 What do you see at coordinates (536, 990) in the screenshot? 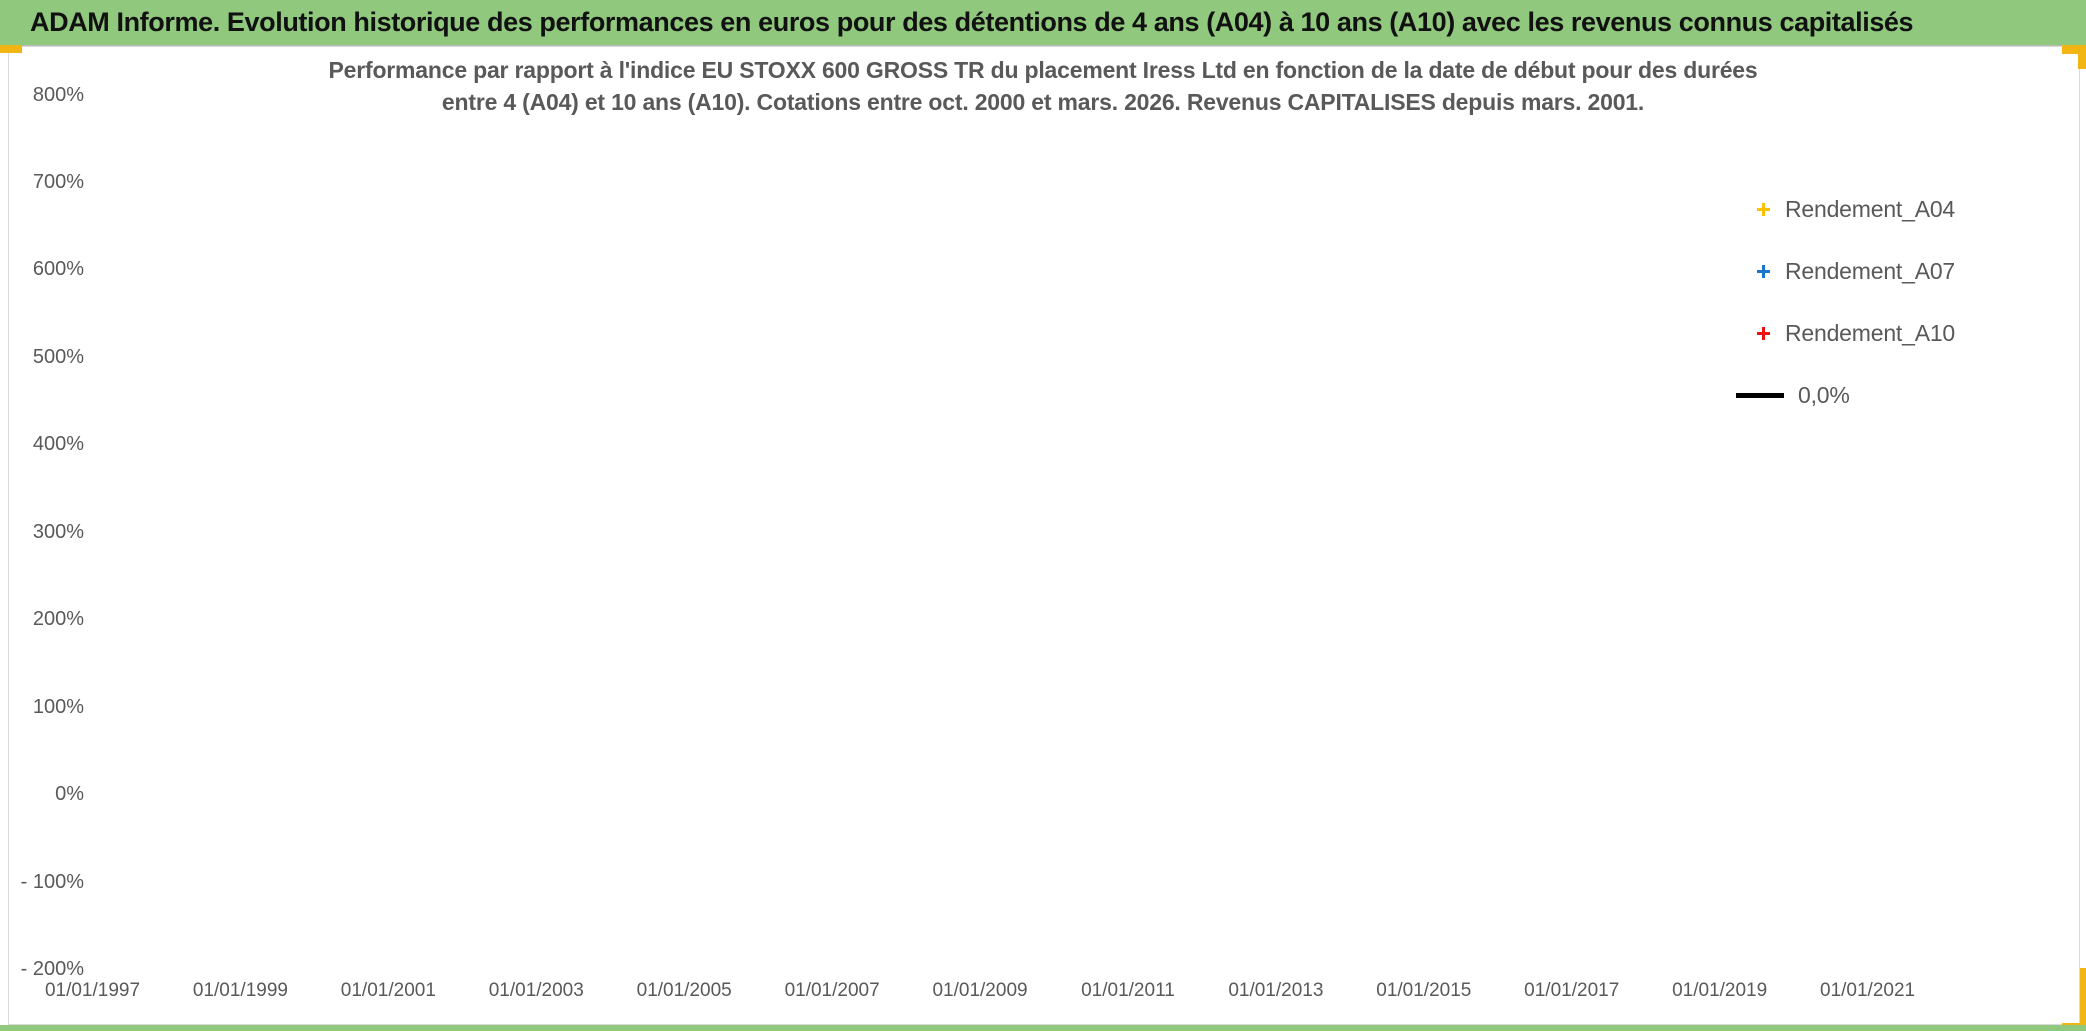
I see `x-axis-tick-label: 01/01/2003` at bounding box center [536, 990].